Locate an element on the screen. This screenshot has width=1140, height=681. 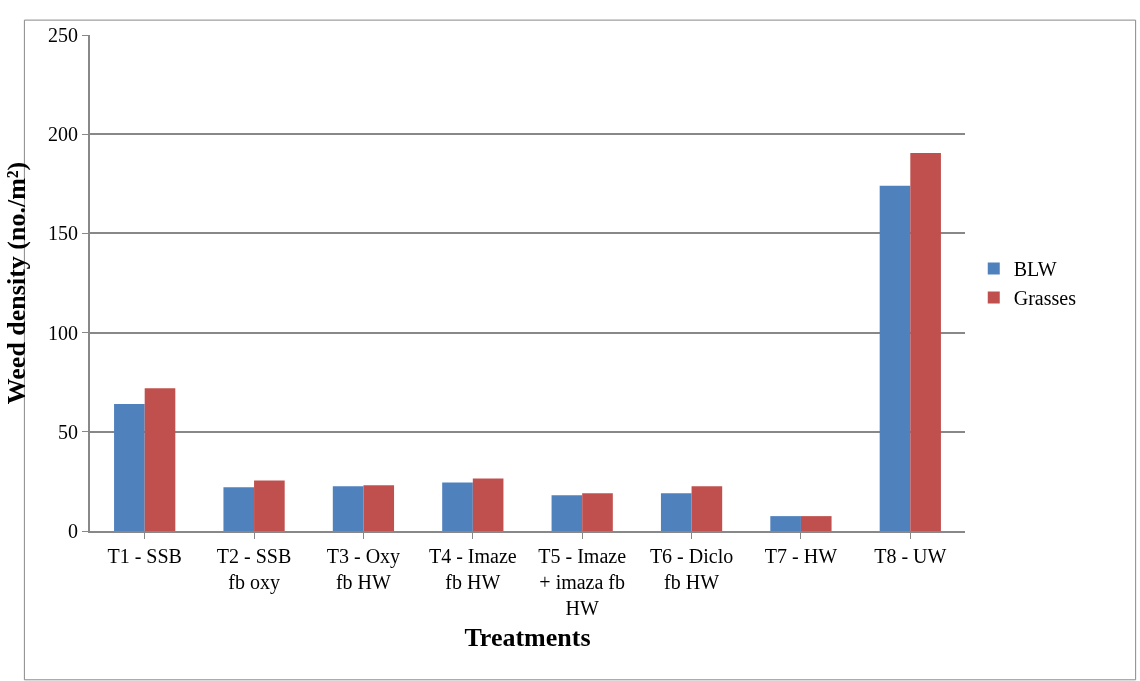
y-tick-label: 150 is located at coordinates (63, 233).